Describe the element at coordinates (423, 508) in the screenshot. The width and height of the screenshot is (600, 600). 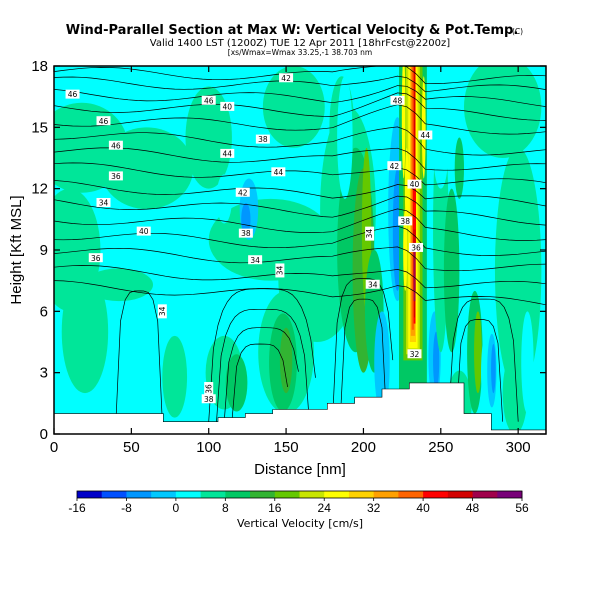
I see `colorbar-tick-label: 40` at that location.